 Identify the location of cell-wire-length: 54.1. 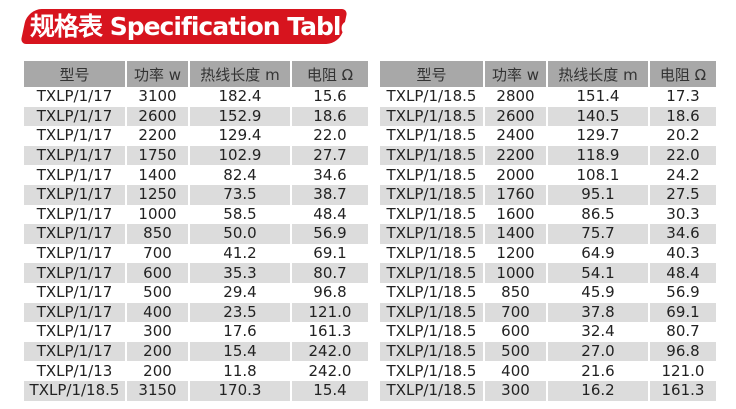
(598, 273).